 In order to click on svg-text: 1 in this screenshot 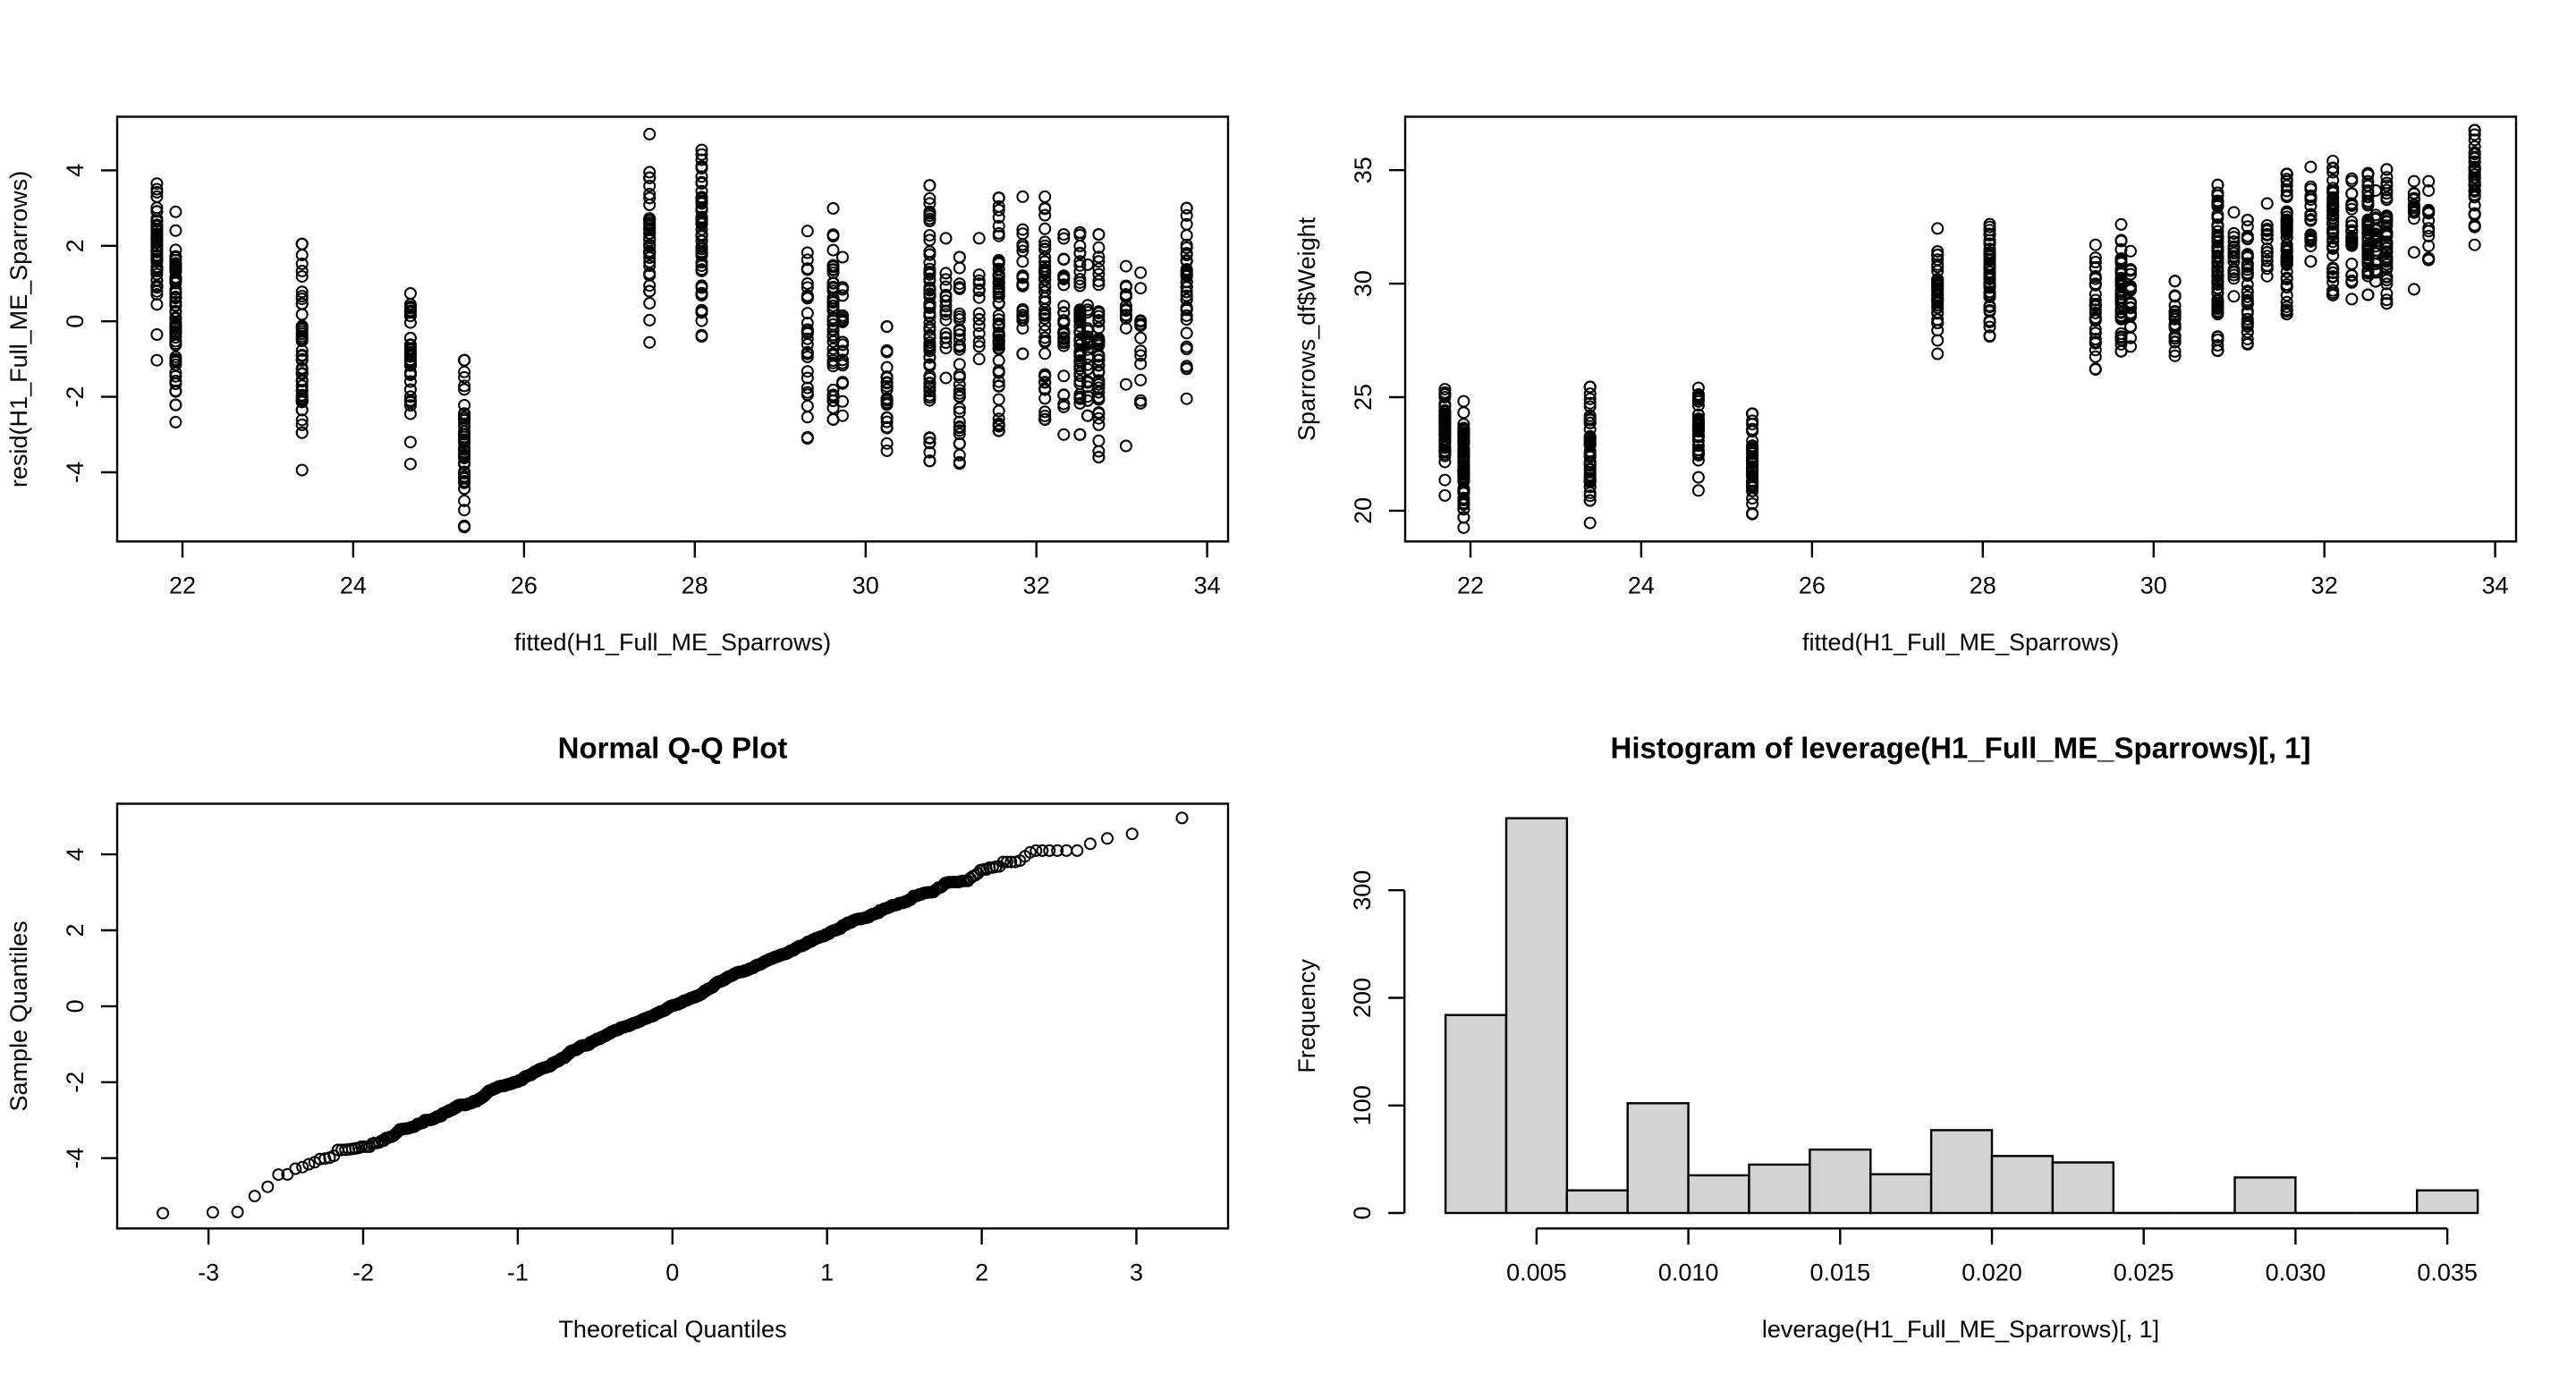, I will do `click(827, 1272)`.